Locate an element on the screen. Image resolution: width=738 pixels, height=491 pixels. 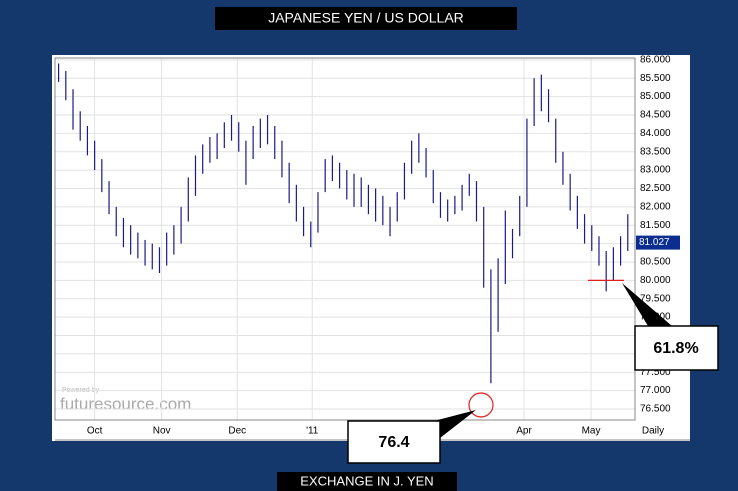
annotation: 61.8% is located at coordinates (675, 348).